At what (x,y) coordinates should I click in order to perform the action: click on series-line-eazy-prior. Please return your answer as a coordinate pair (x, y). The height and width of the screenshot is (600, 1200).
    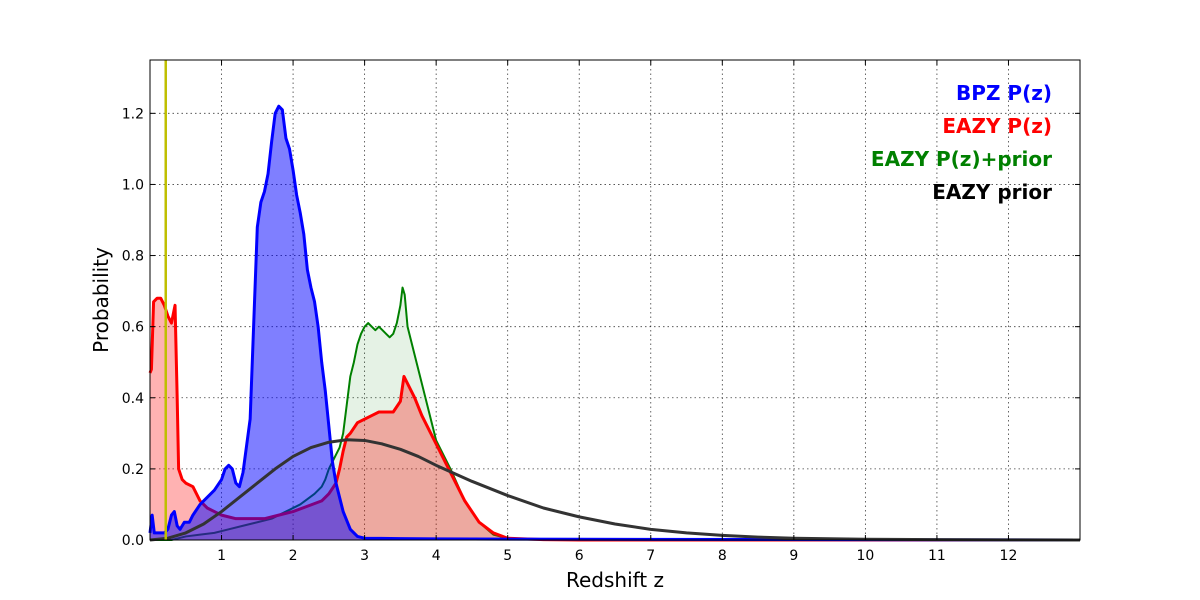
    Looking at the image, I should click on (615, 490).